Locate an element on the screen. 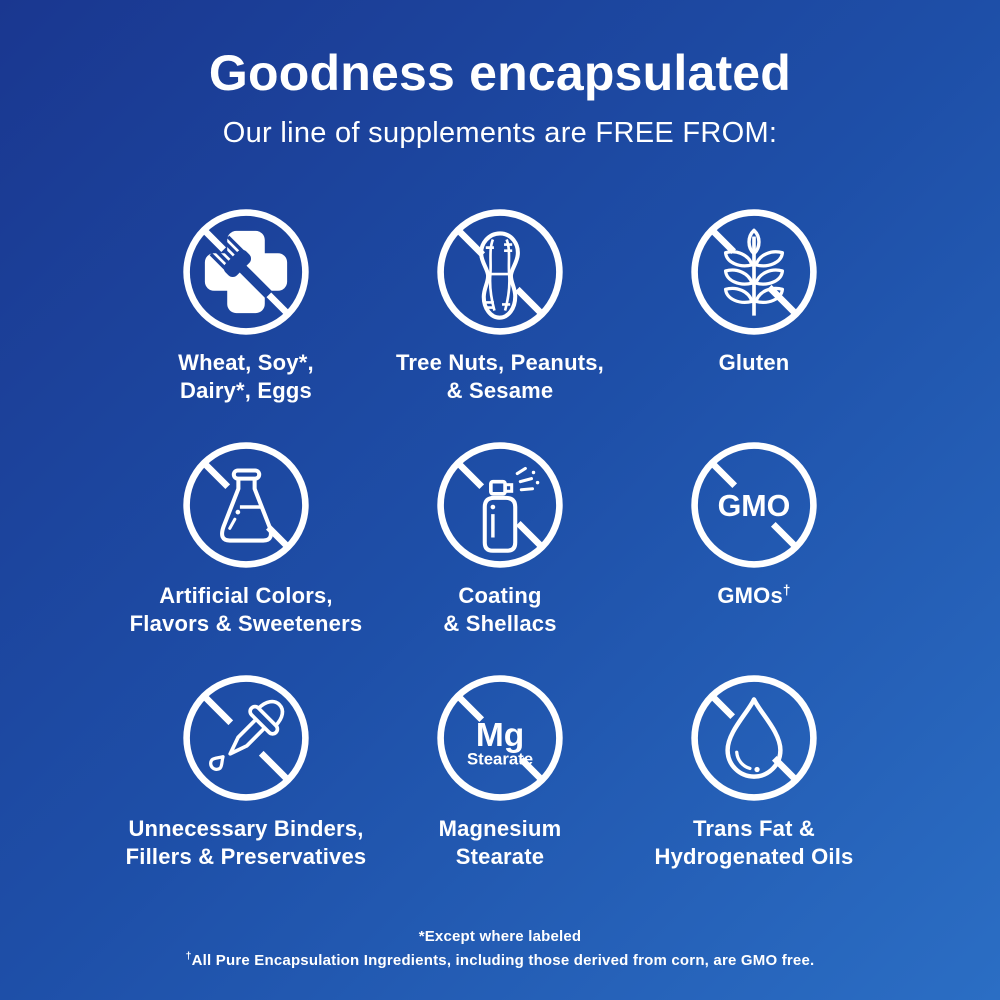 This screenshot has width=1000, height=1000. gmo-icon-text: GMO is located at coordinates (754, 506).